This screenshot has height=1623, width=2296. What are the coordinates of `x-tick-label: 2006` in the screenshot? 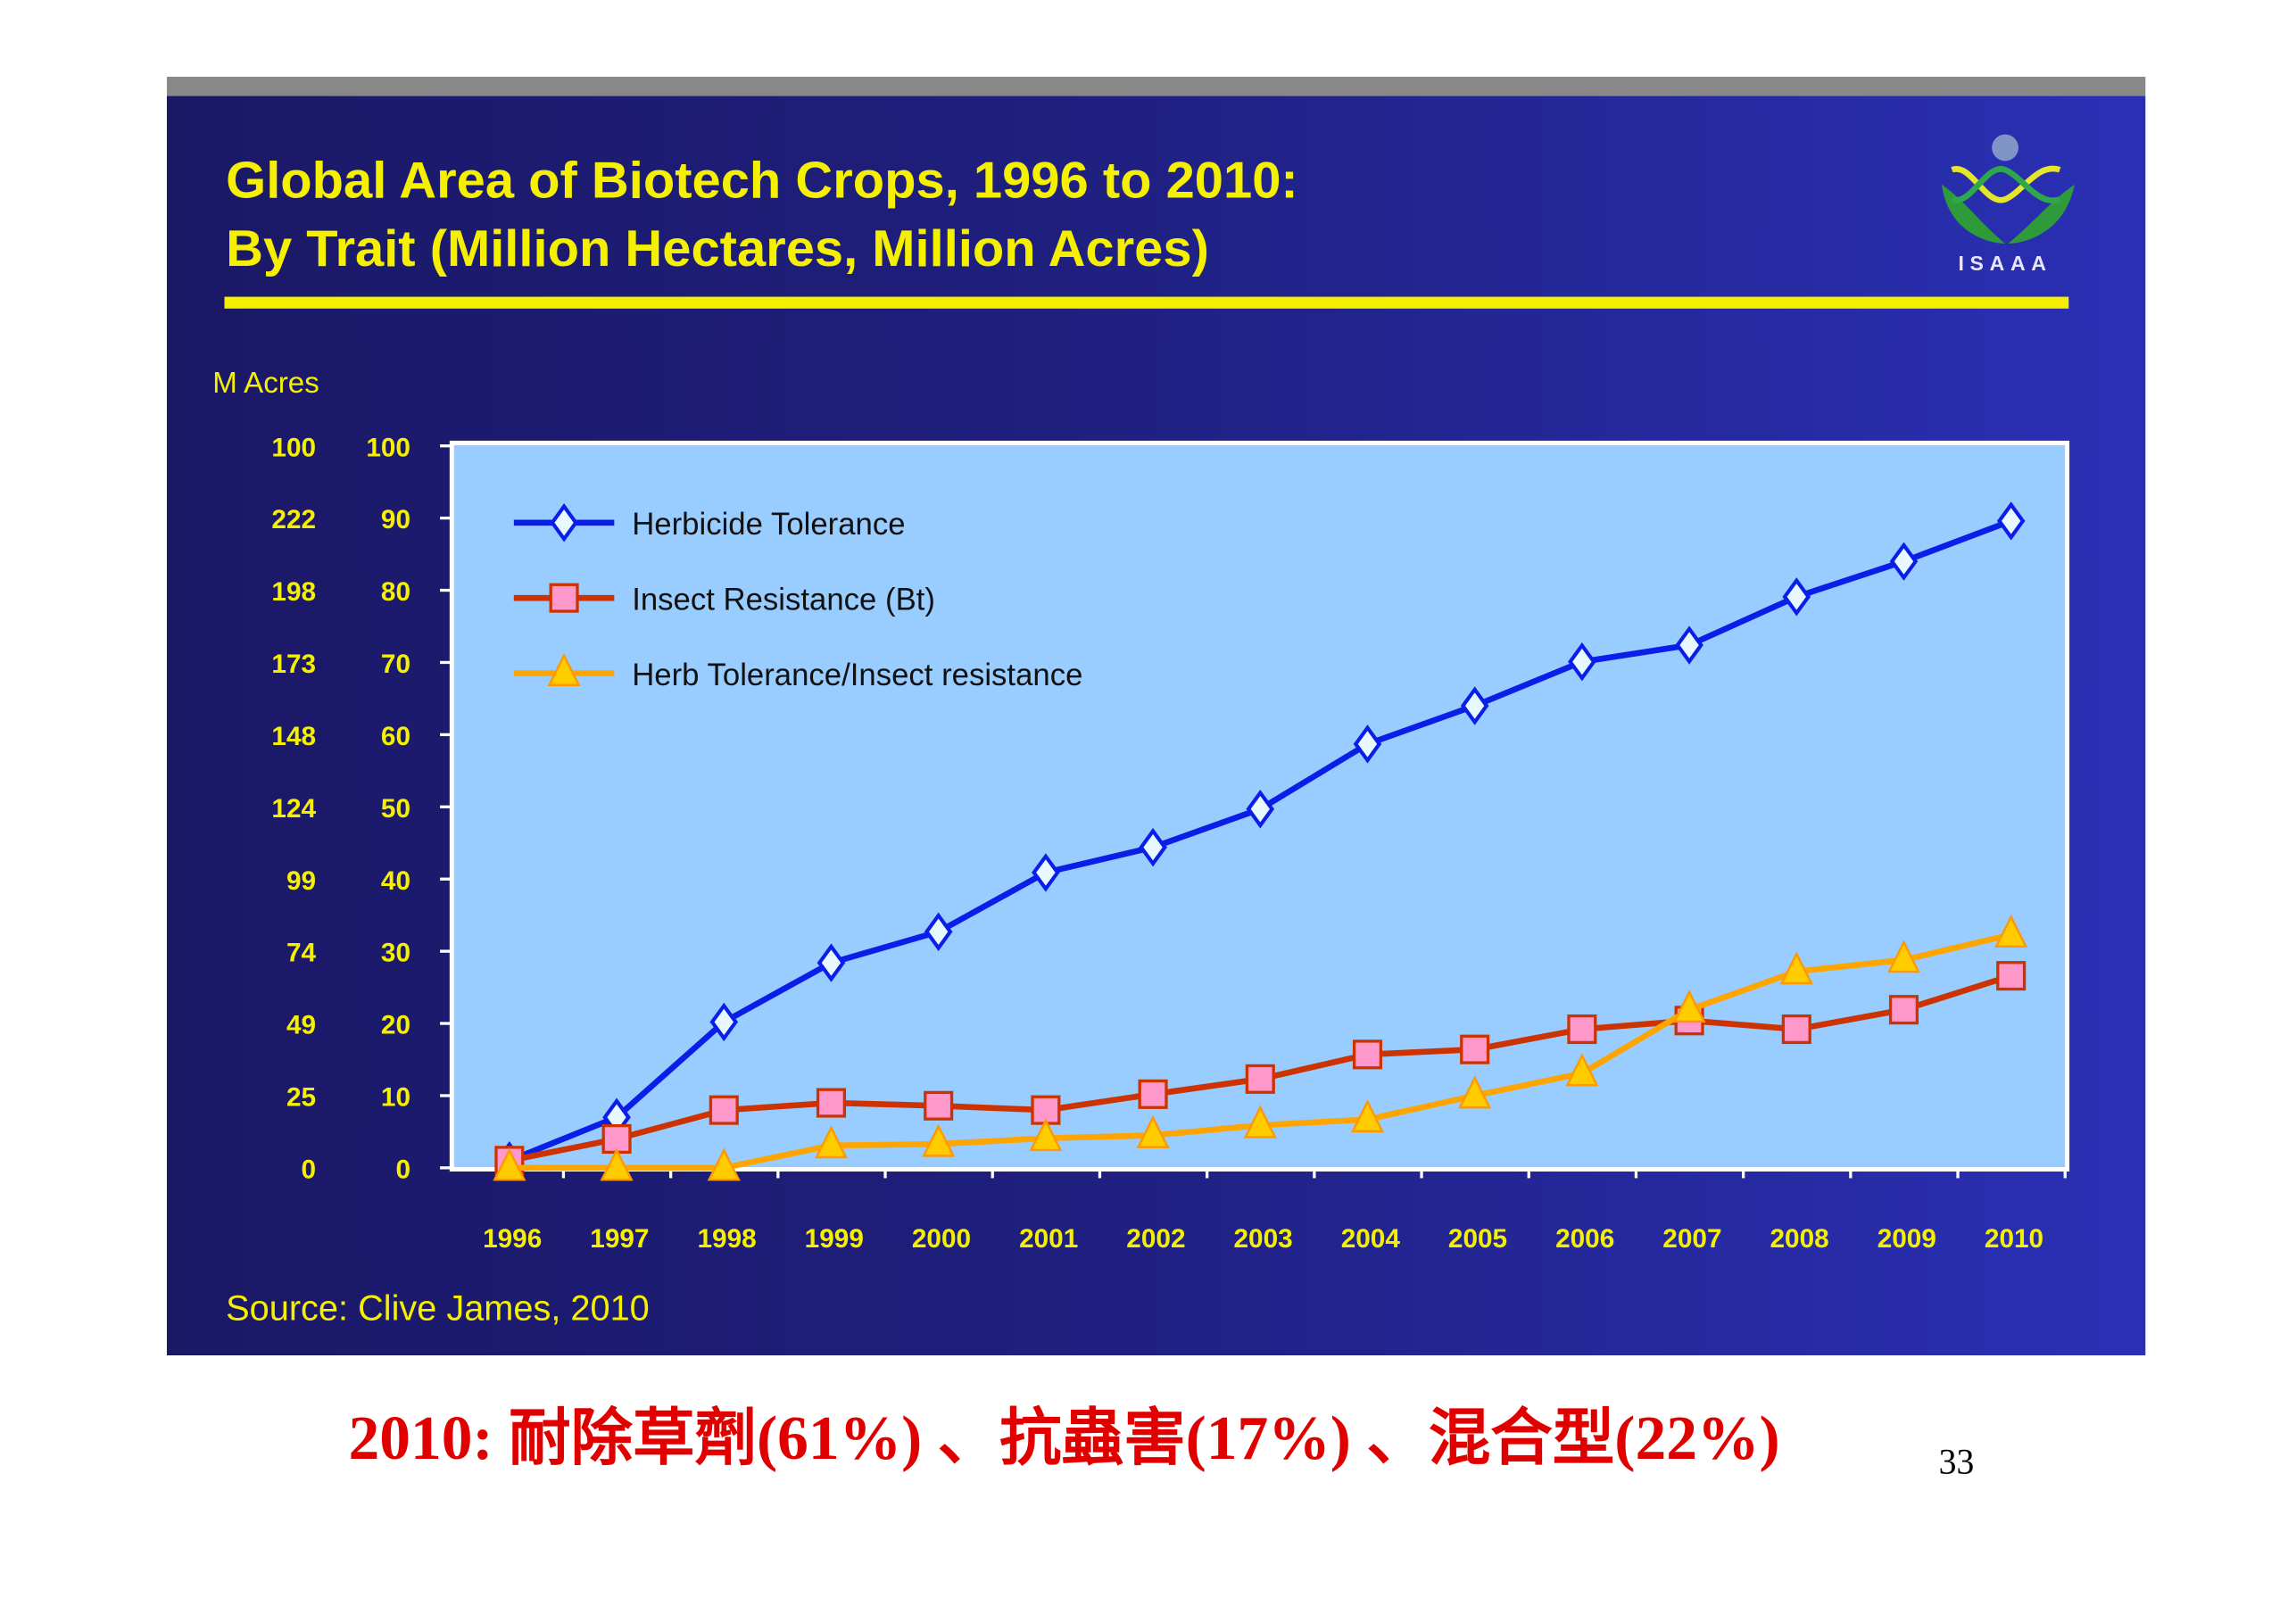 It's located at (1584, 1239).